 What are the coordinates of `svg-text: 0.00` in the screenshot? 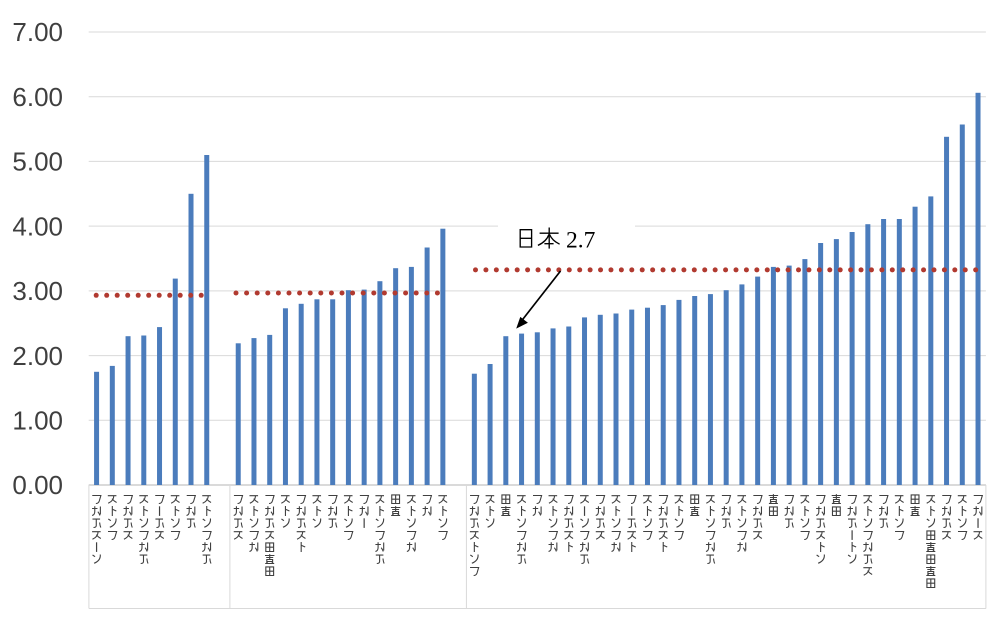 It's located at (37, 485).